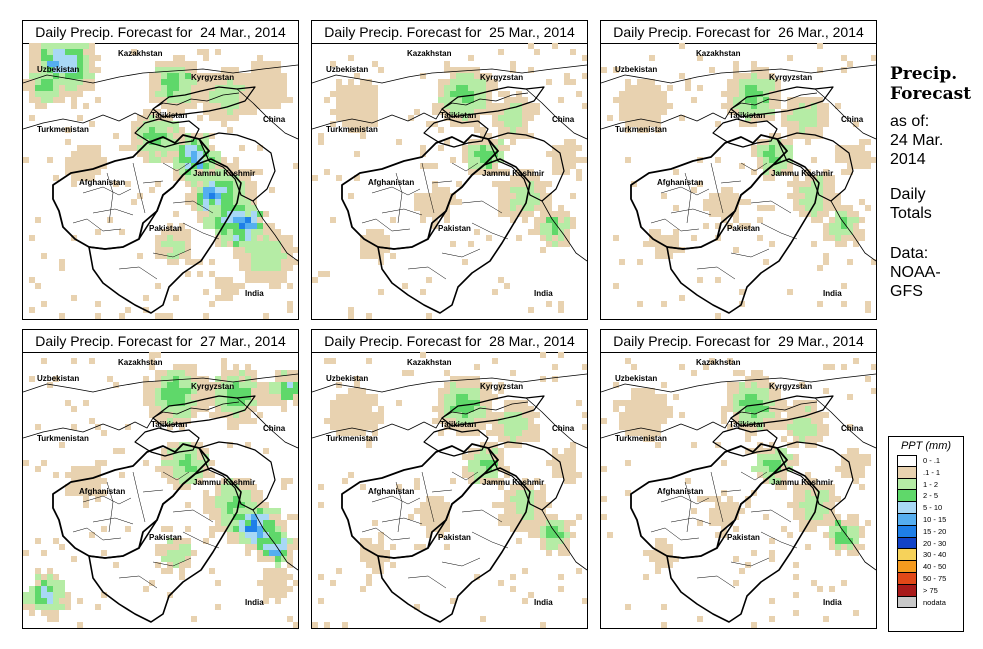  Describe the element at coordinates (832, 293) in the screenshot. I see `label-india: India` at that location.